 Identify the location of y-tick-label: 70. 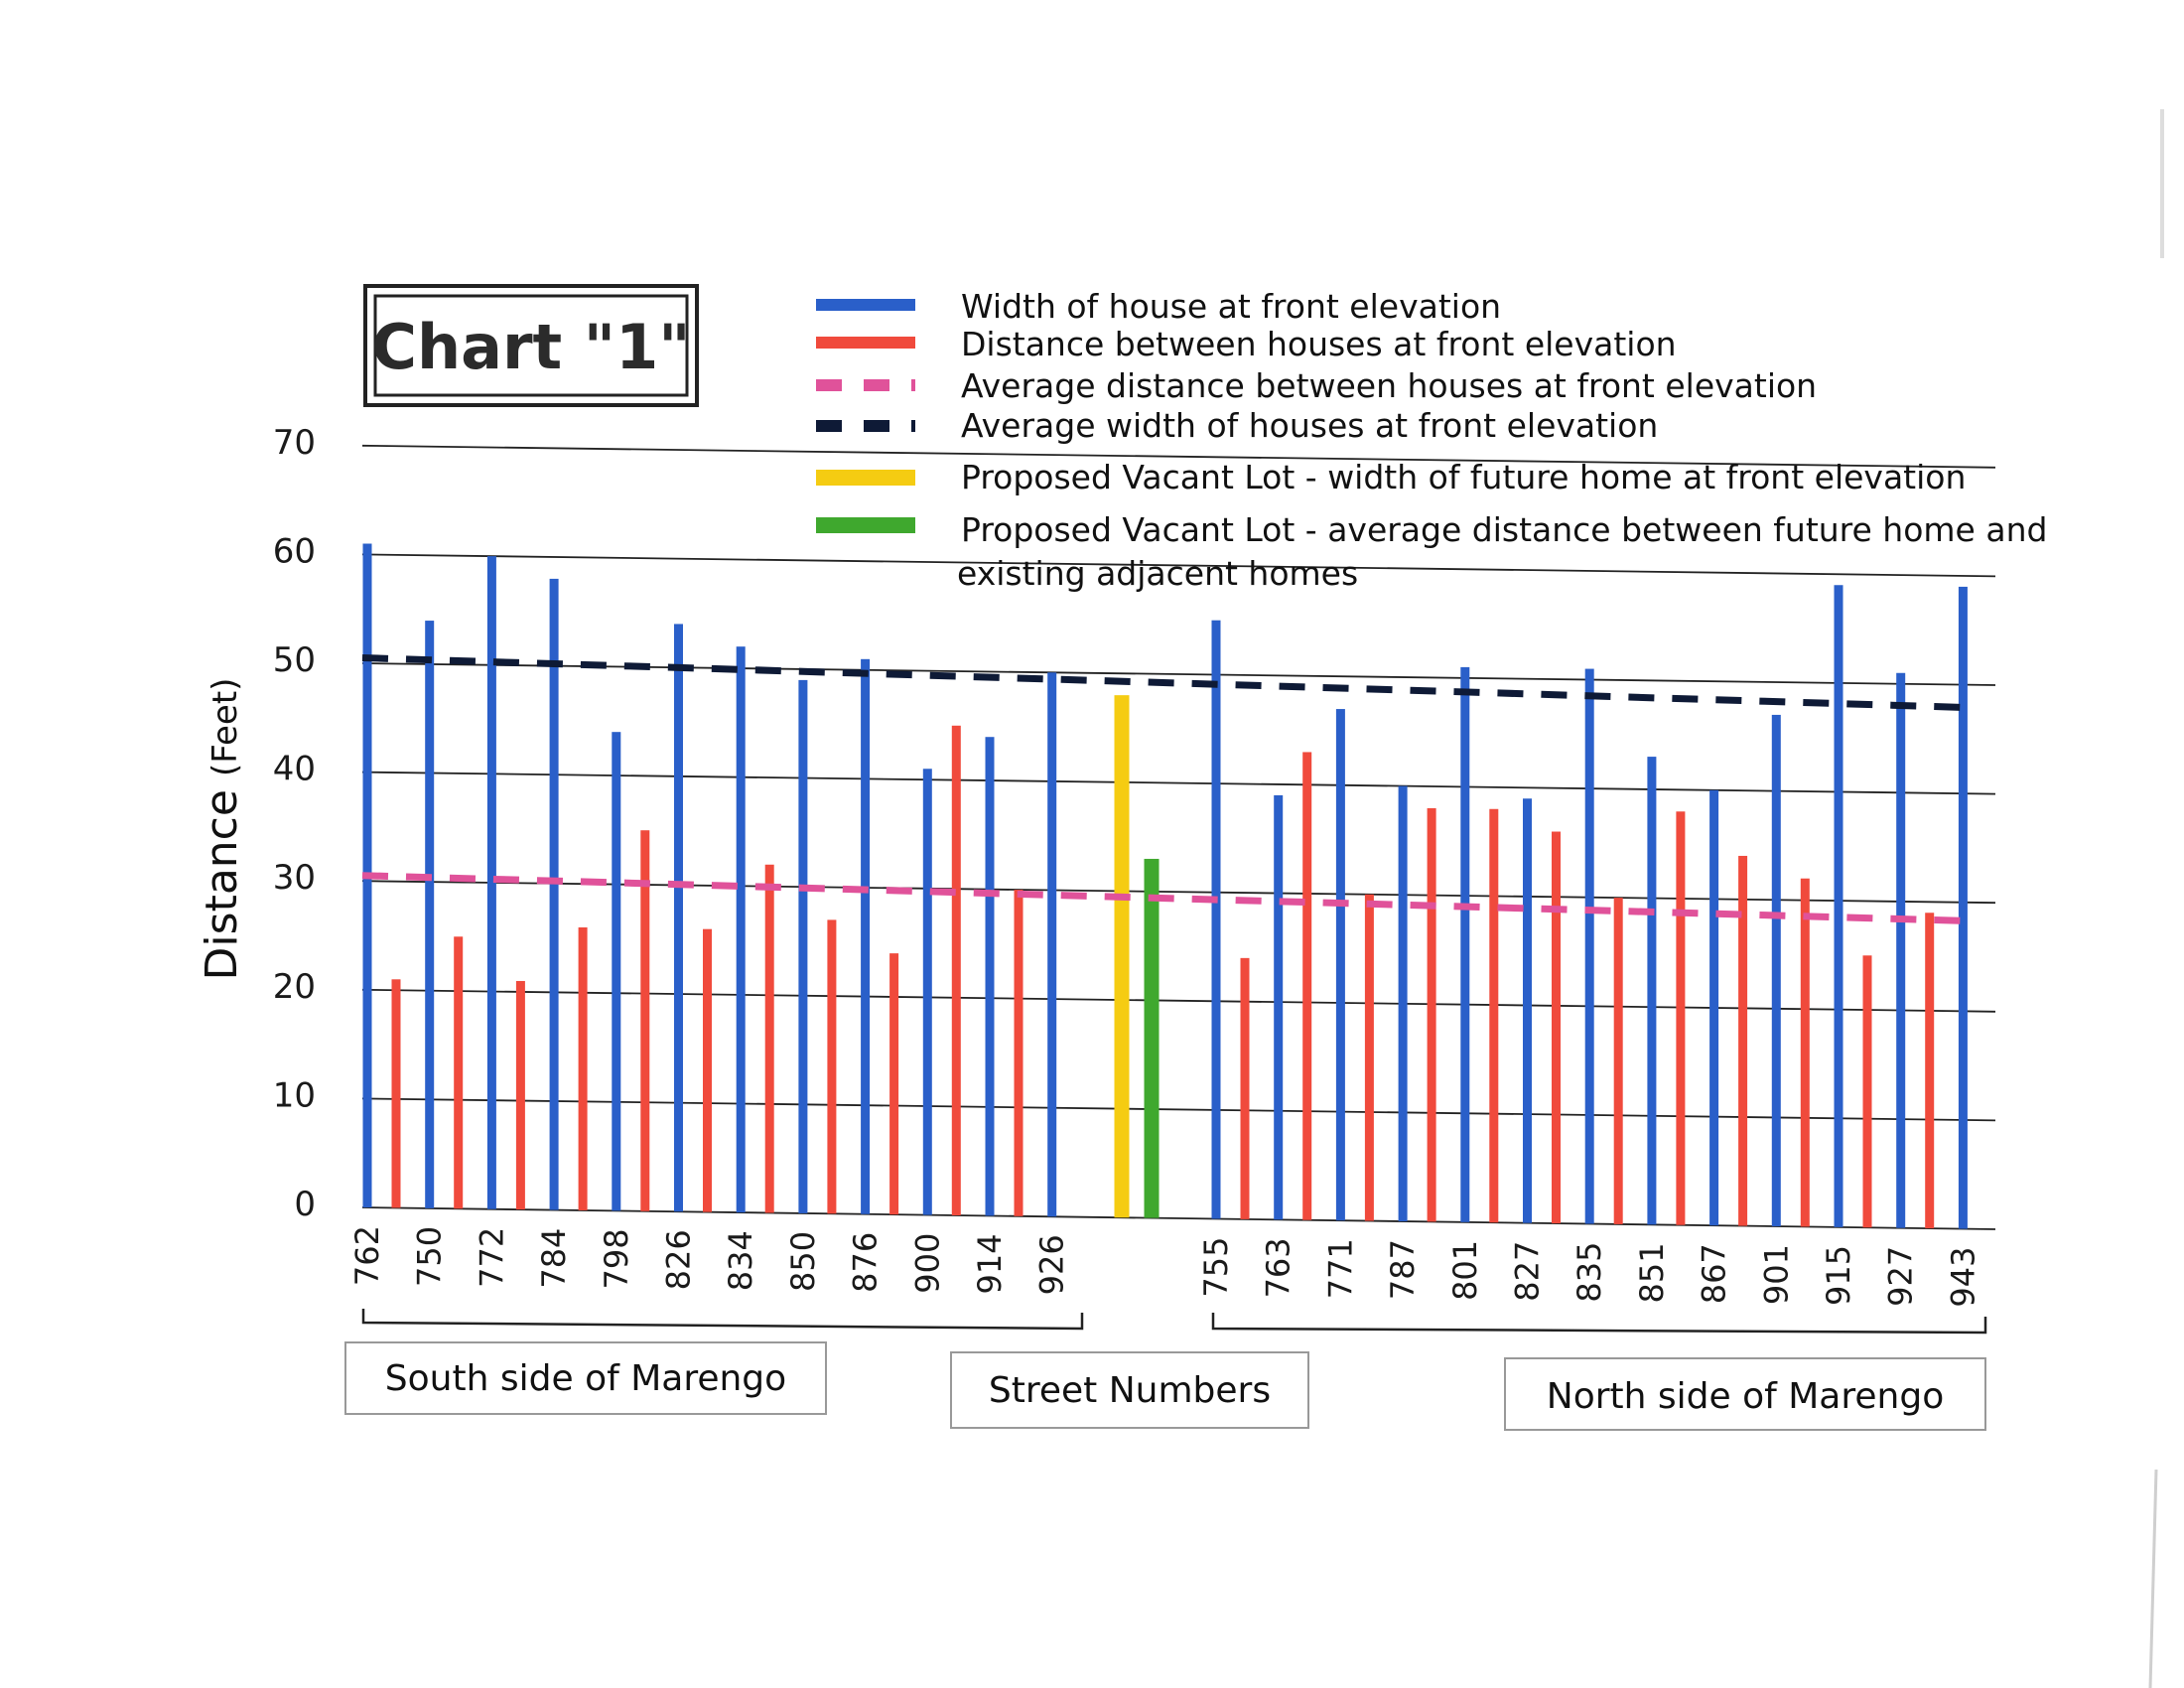
(294, 443).